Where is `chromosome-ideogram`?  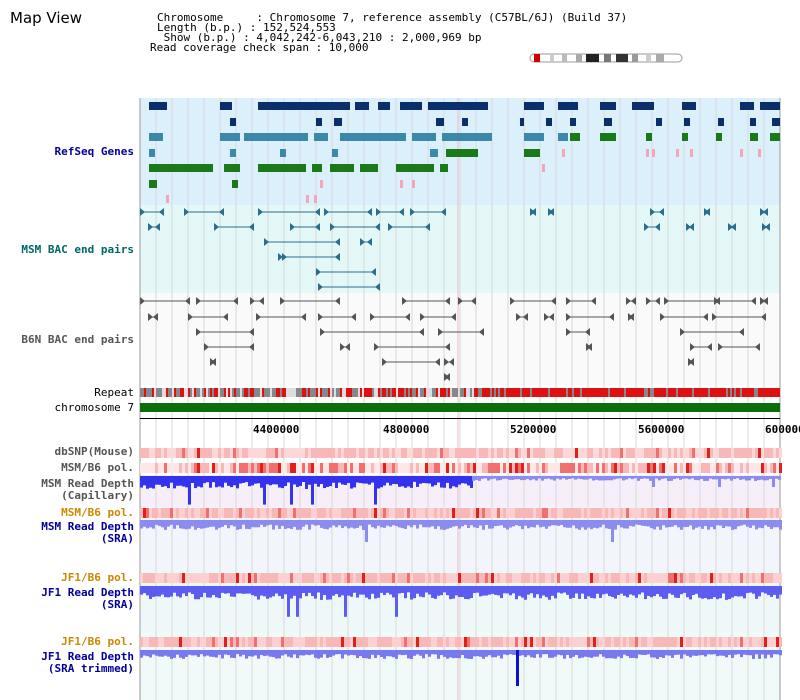
chromosome-ideogram is located at coordinates (608, 59).